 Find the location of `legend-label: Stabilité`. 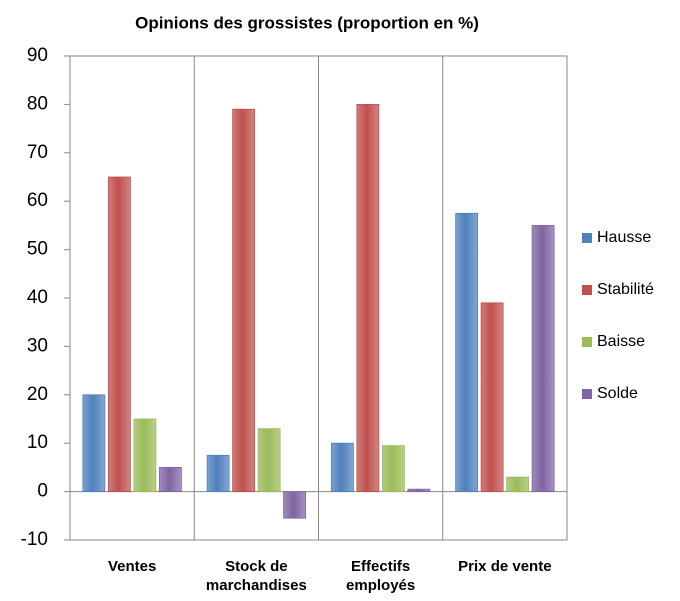

legend-label: Stabilité is located at coordinates (625, 289).